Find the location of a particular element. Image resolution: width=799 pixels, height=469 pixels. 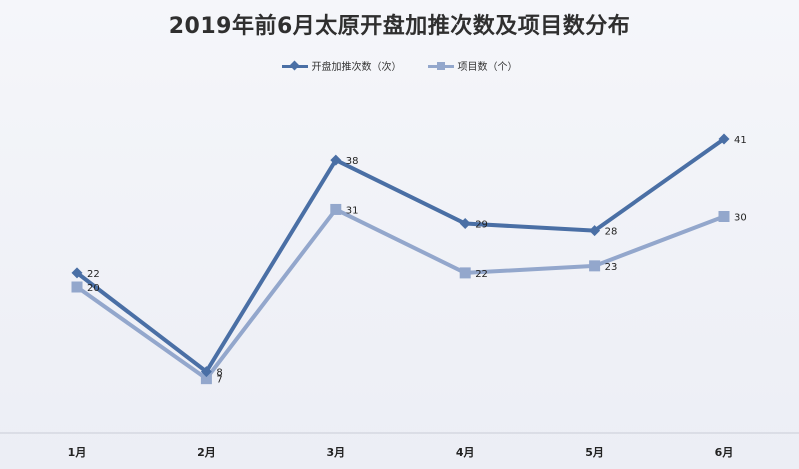

data-label: 29 is located at coordinates (481, 225).